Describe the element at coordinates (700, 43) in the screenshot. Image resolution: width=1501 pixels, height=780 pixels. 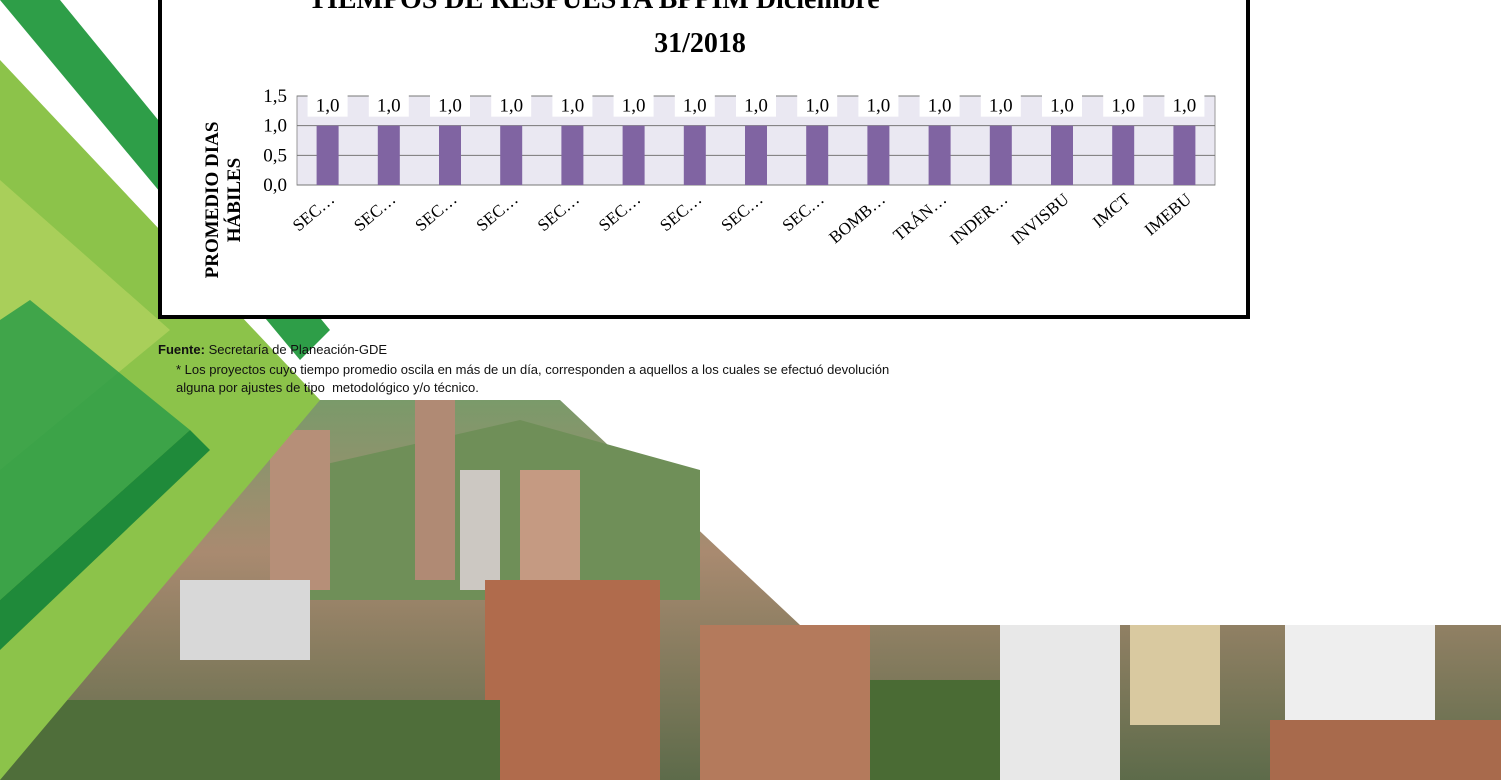
I see `chart-title: 31/2018` at that location.